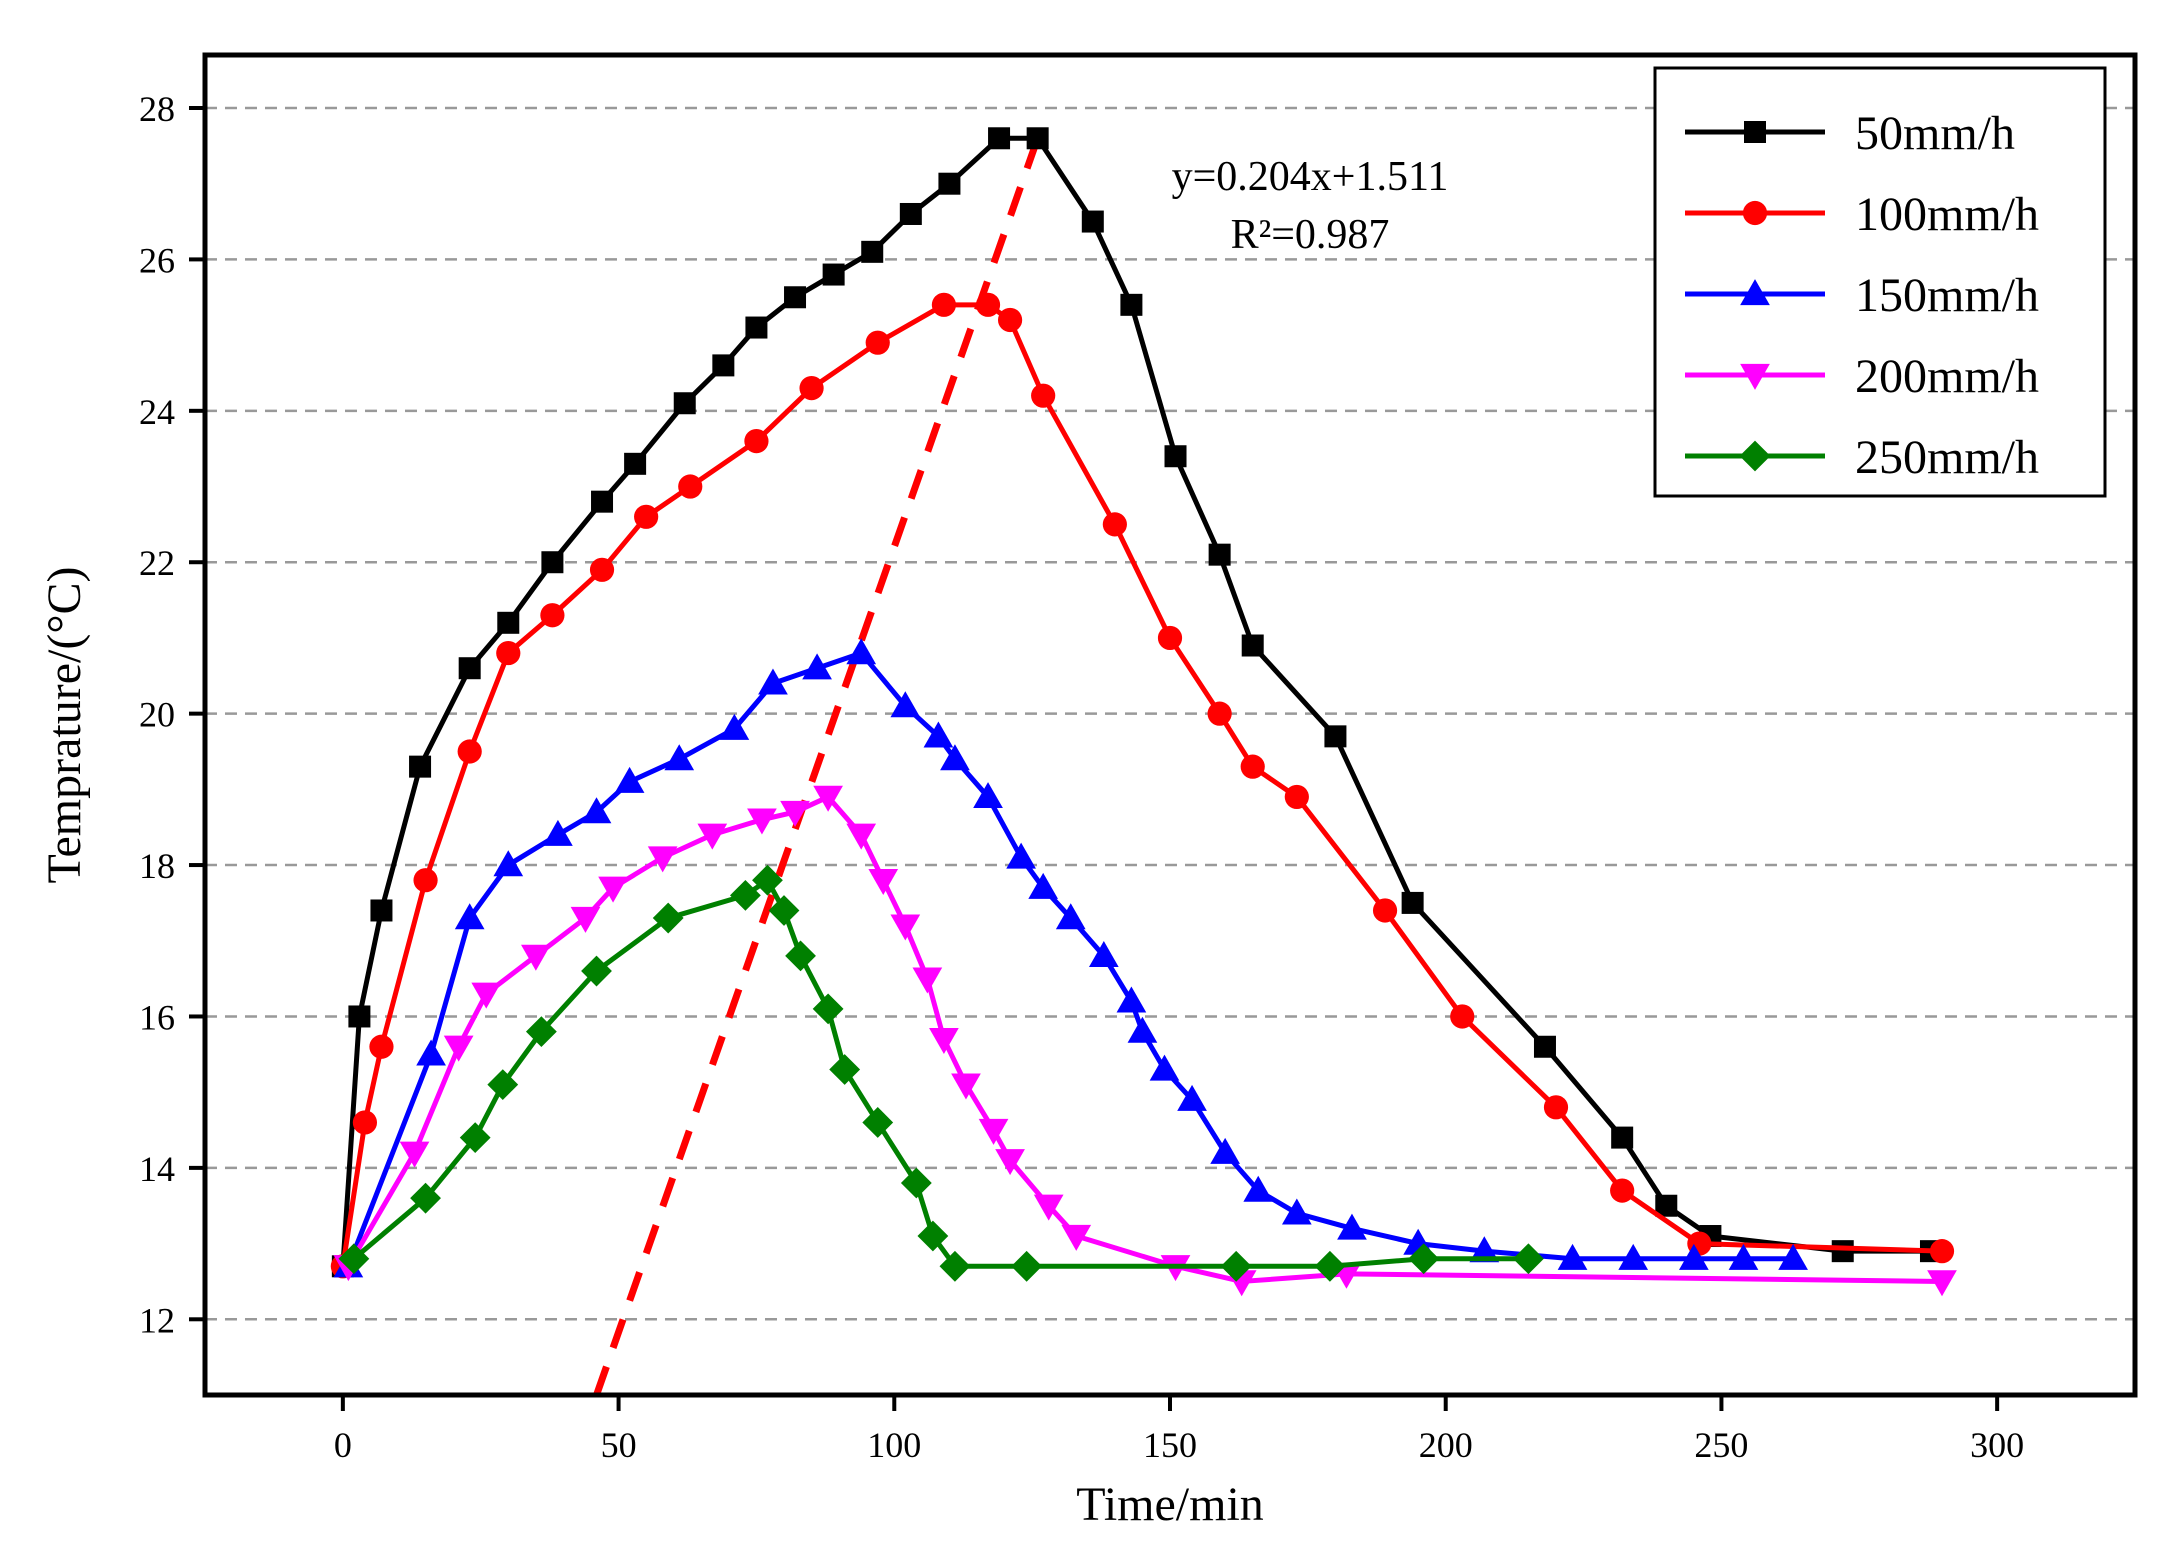  I want to click on legend-label: 100mm/h, so click(1947, 214).